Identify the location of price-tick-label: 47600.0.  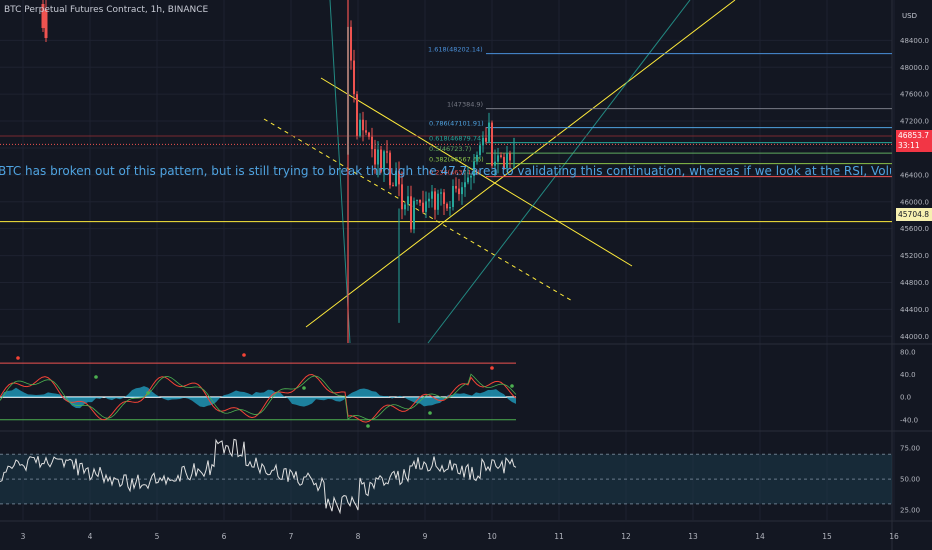
(914, 95).